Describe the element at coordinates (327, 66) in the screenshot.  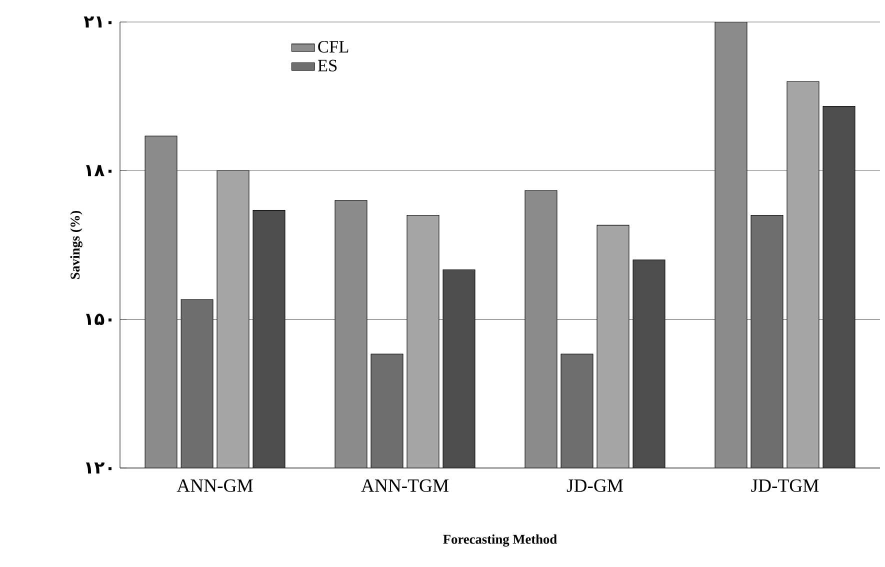
I see `legend-label: ES` at that location.